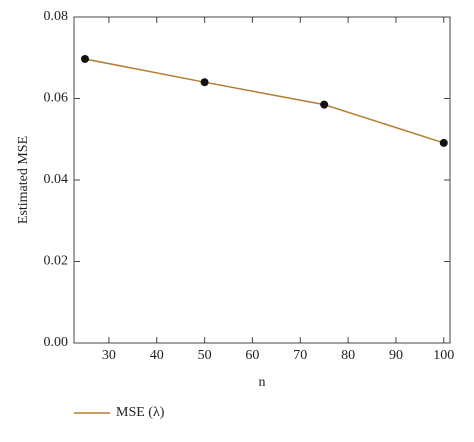 The image size is (474, 442). I want to click on y-tick-label: 0.04, so click(56, 179).